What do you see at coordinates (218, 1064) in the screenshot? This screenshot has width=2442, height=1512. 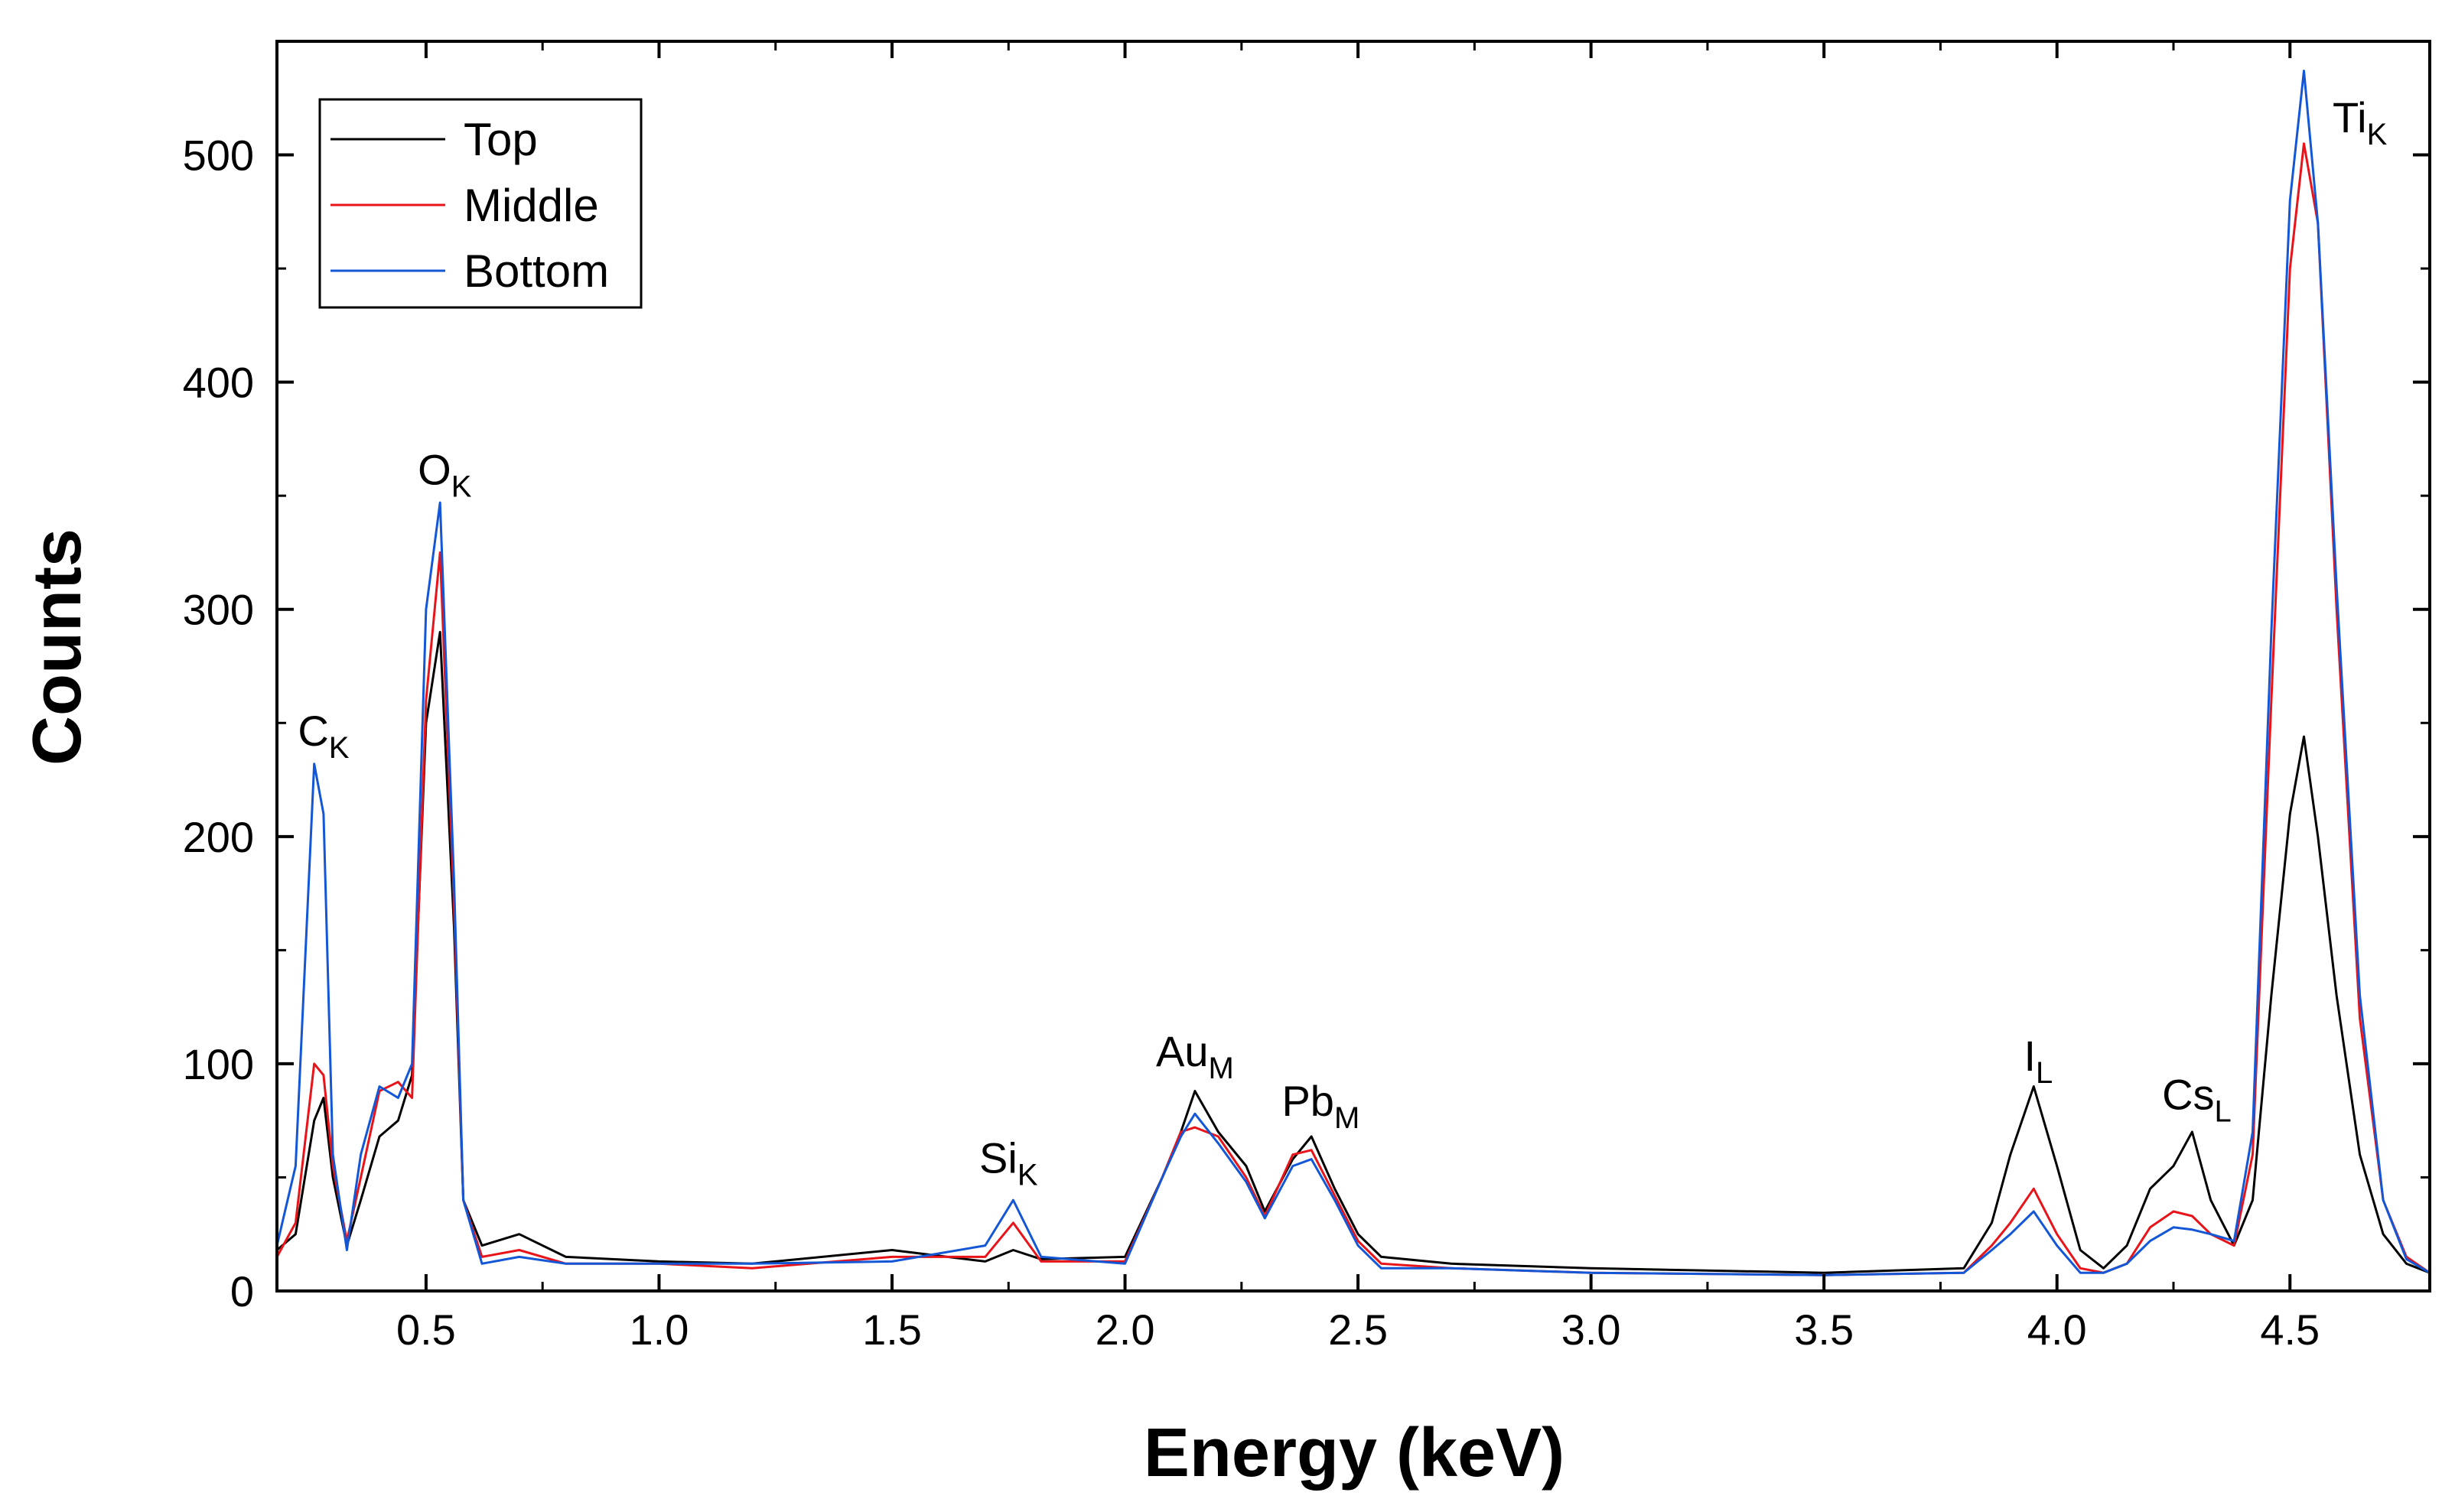 I see `y-tick-label: 100` at bounding box center [218, 1064].